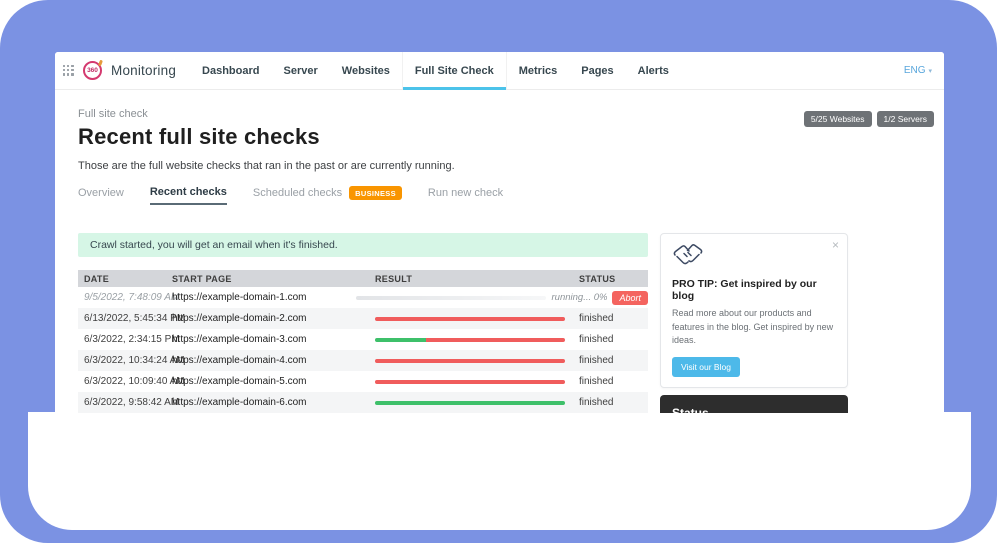 This screenshot has height=543, width=997. What do you see at coordinates (365, 70) in the screenshot?
I see `nav-item-websites: Websites` at bounding box center [365, 70].